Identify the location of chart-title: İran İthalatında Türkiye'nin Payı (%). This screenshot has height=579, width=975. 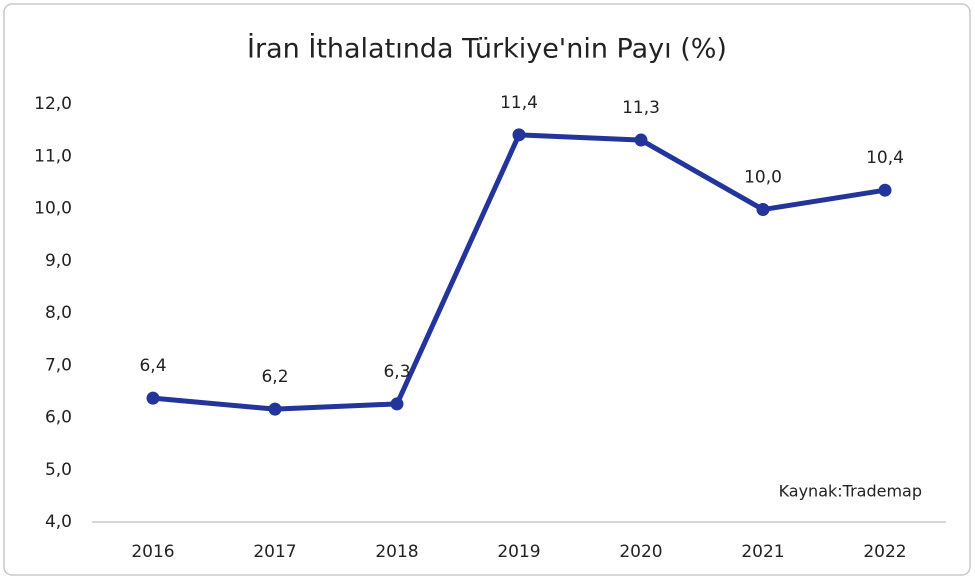
(487, 49).